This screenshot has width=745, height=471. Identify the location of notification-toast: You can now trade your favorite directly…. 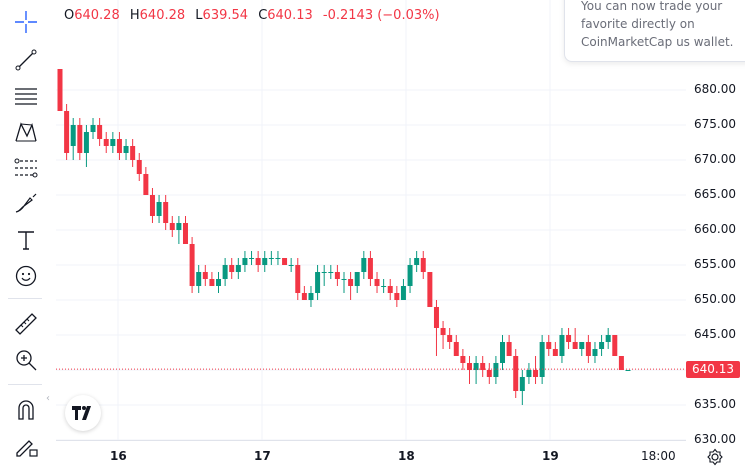
(654, 31).